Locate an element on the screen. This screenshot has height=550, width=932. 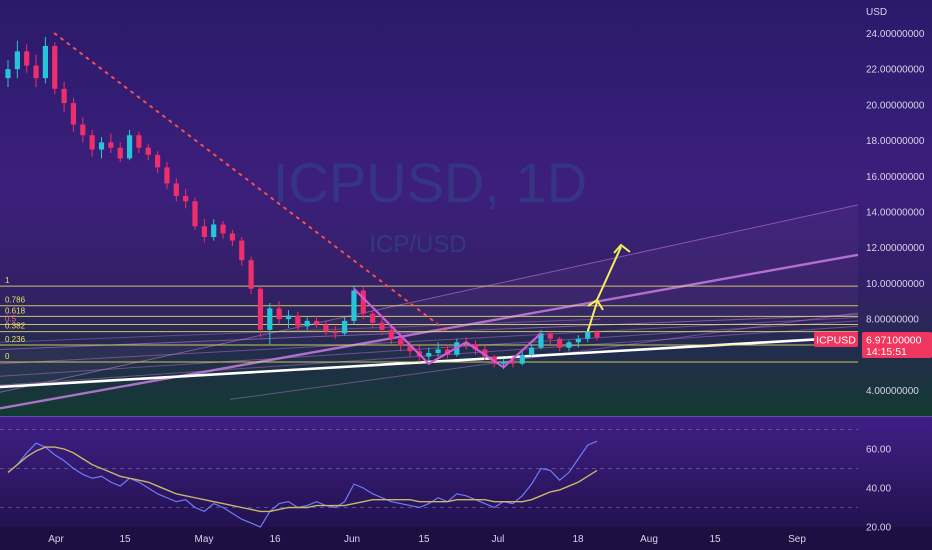
price-axis-label: 4.00000000 is located at coordinates (892, 391).